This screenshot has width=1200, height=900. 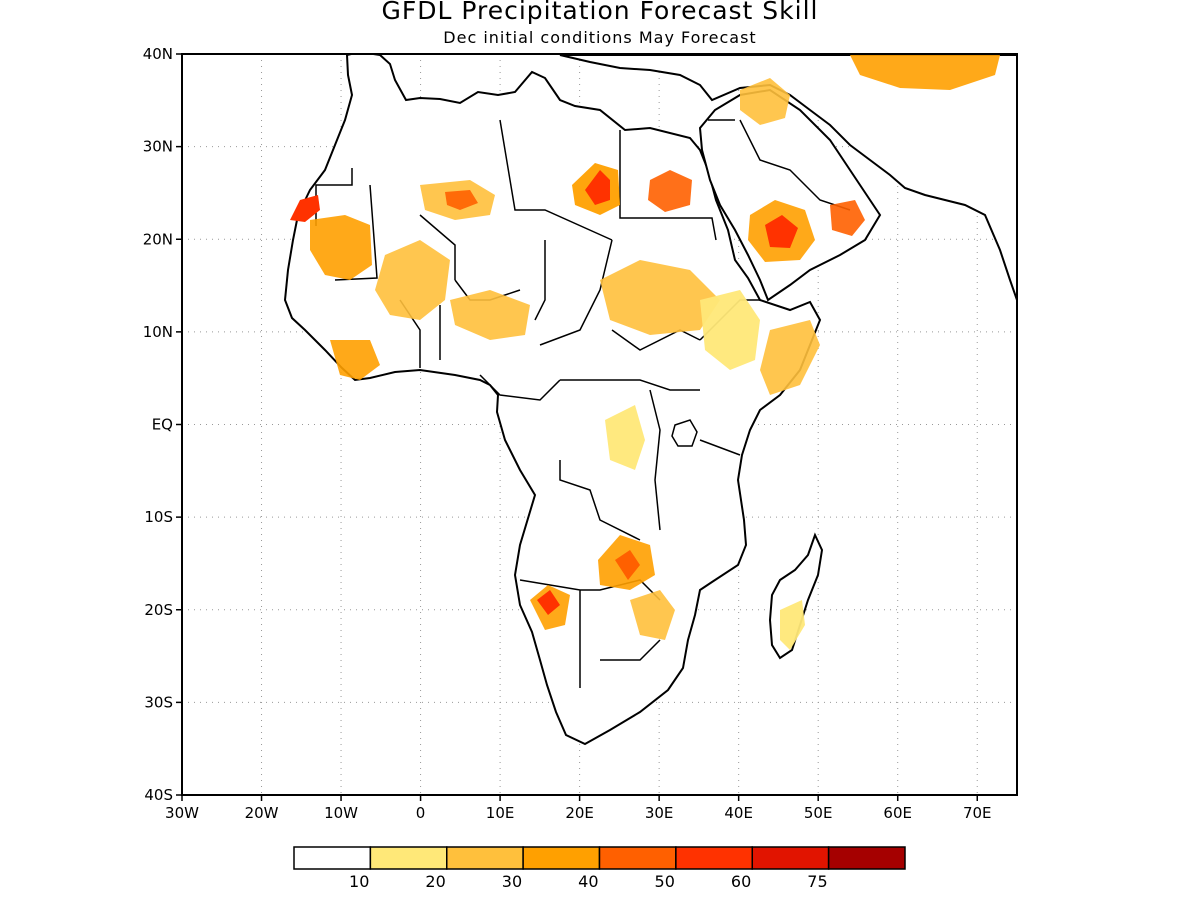 What do you see at coordinates (625, 437) in the screenshot?
I see `skill-region-drc` at bounding box center [625, 437].